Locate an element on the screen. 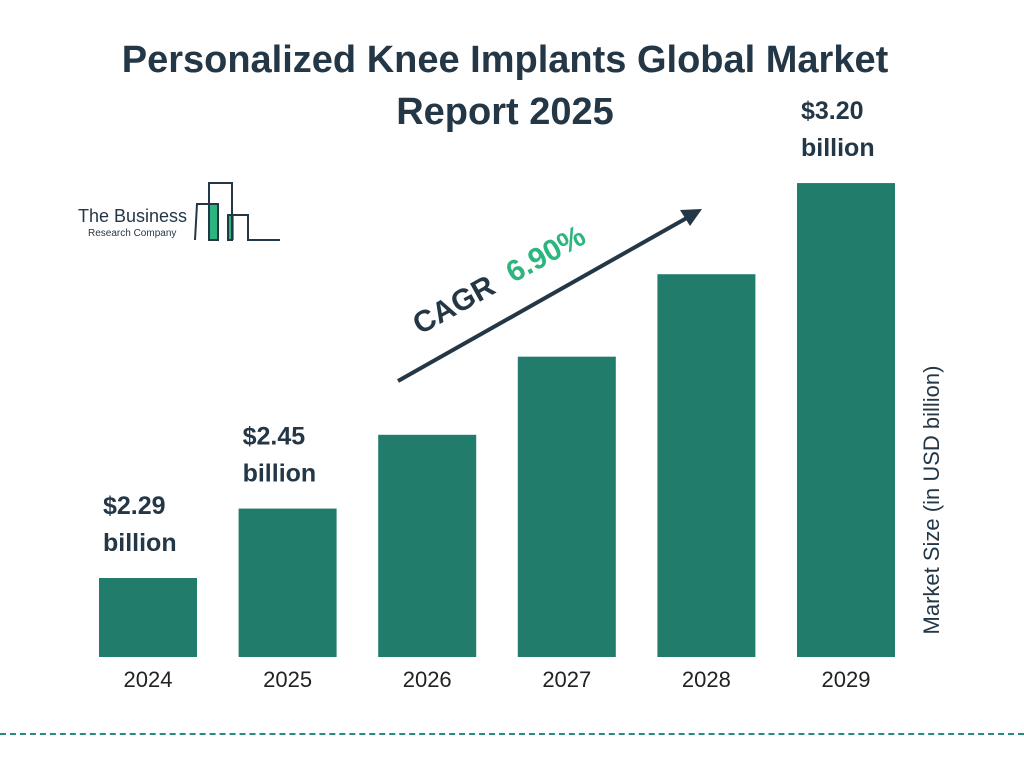  data-label: $2.29 billion is located at coordinates (140, 524).